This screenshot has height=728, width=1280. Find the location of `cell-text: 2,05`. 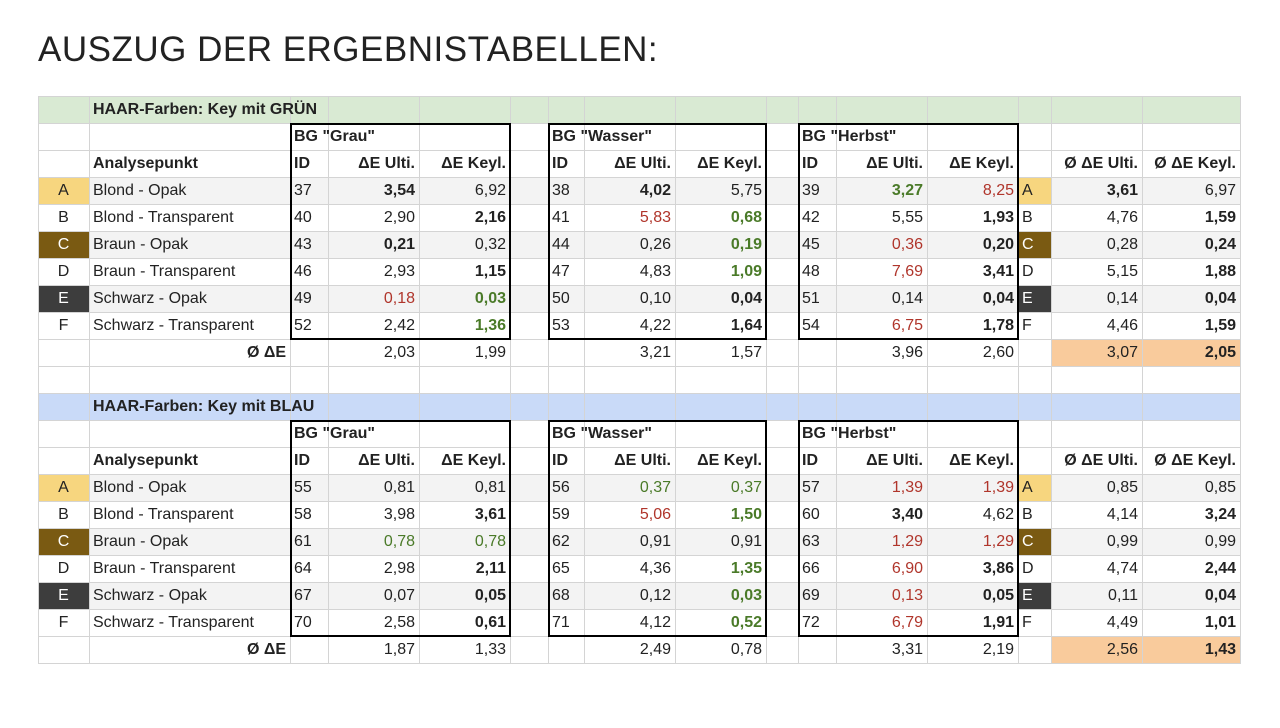

cell-text: 2,05 is located at coordinates (1220, 352).